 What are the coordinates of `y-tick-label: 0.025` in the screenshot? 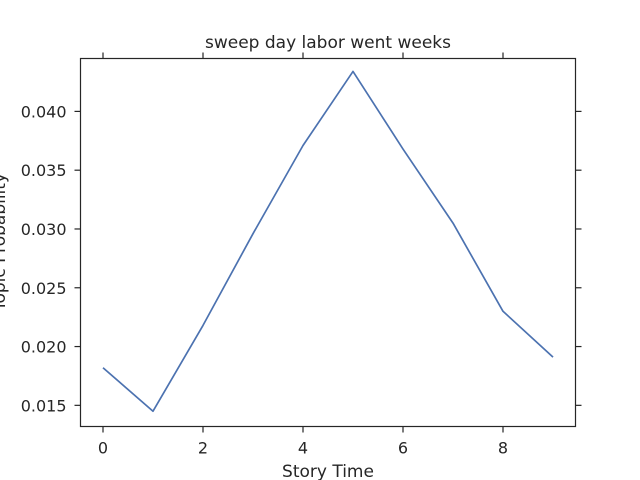 It's located at (44, 288).